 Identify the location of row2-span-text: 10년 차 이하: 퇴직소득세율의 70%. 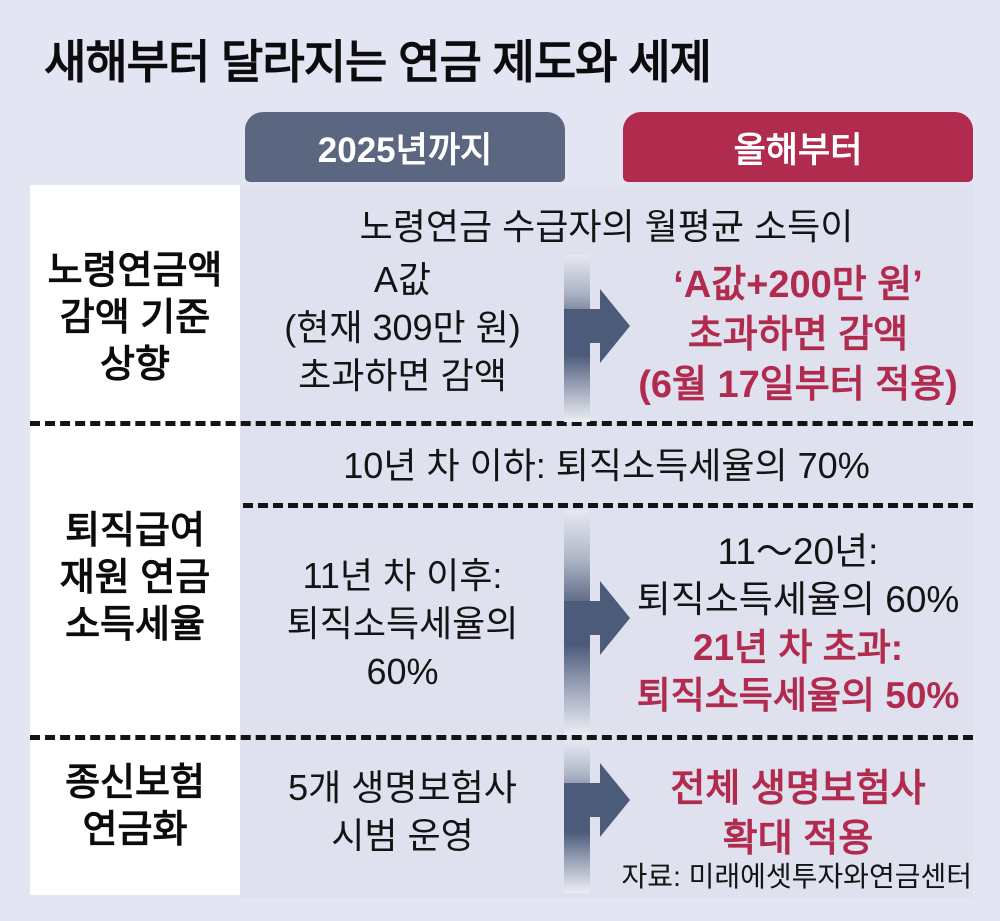
(606, 465).